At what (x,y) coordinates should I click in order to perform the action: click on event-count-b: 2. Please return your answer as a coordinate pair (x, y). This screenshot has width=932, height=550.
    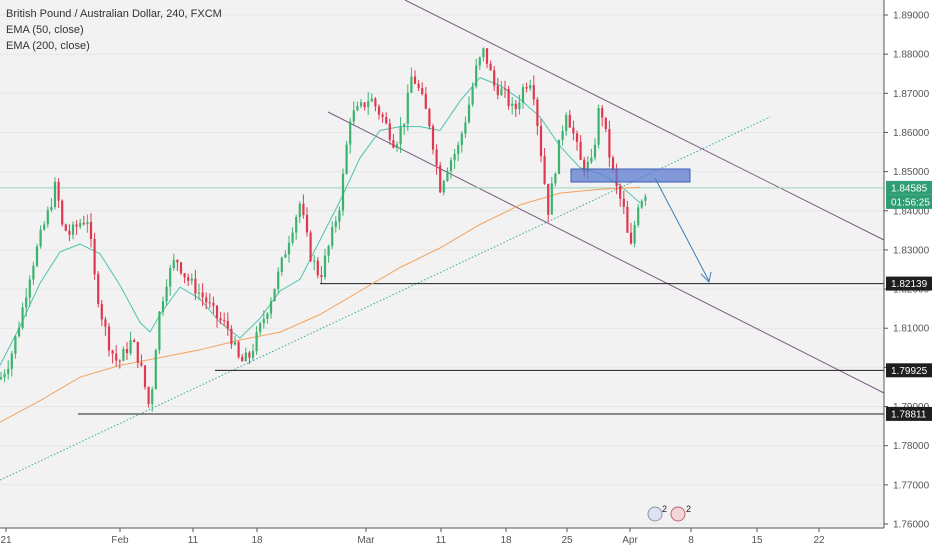
    Looking at the image, I should click on (688, 509).